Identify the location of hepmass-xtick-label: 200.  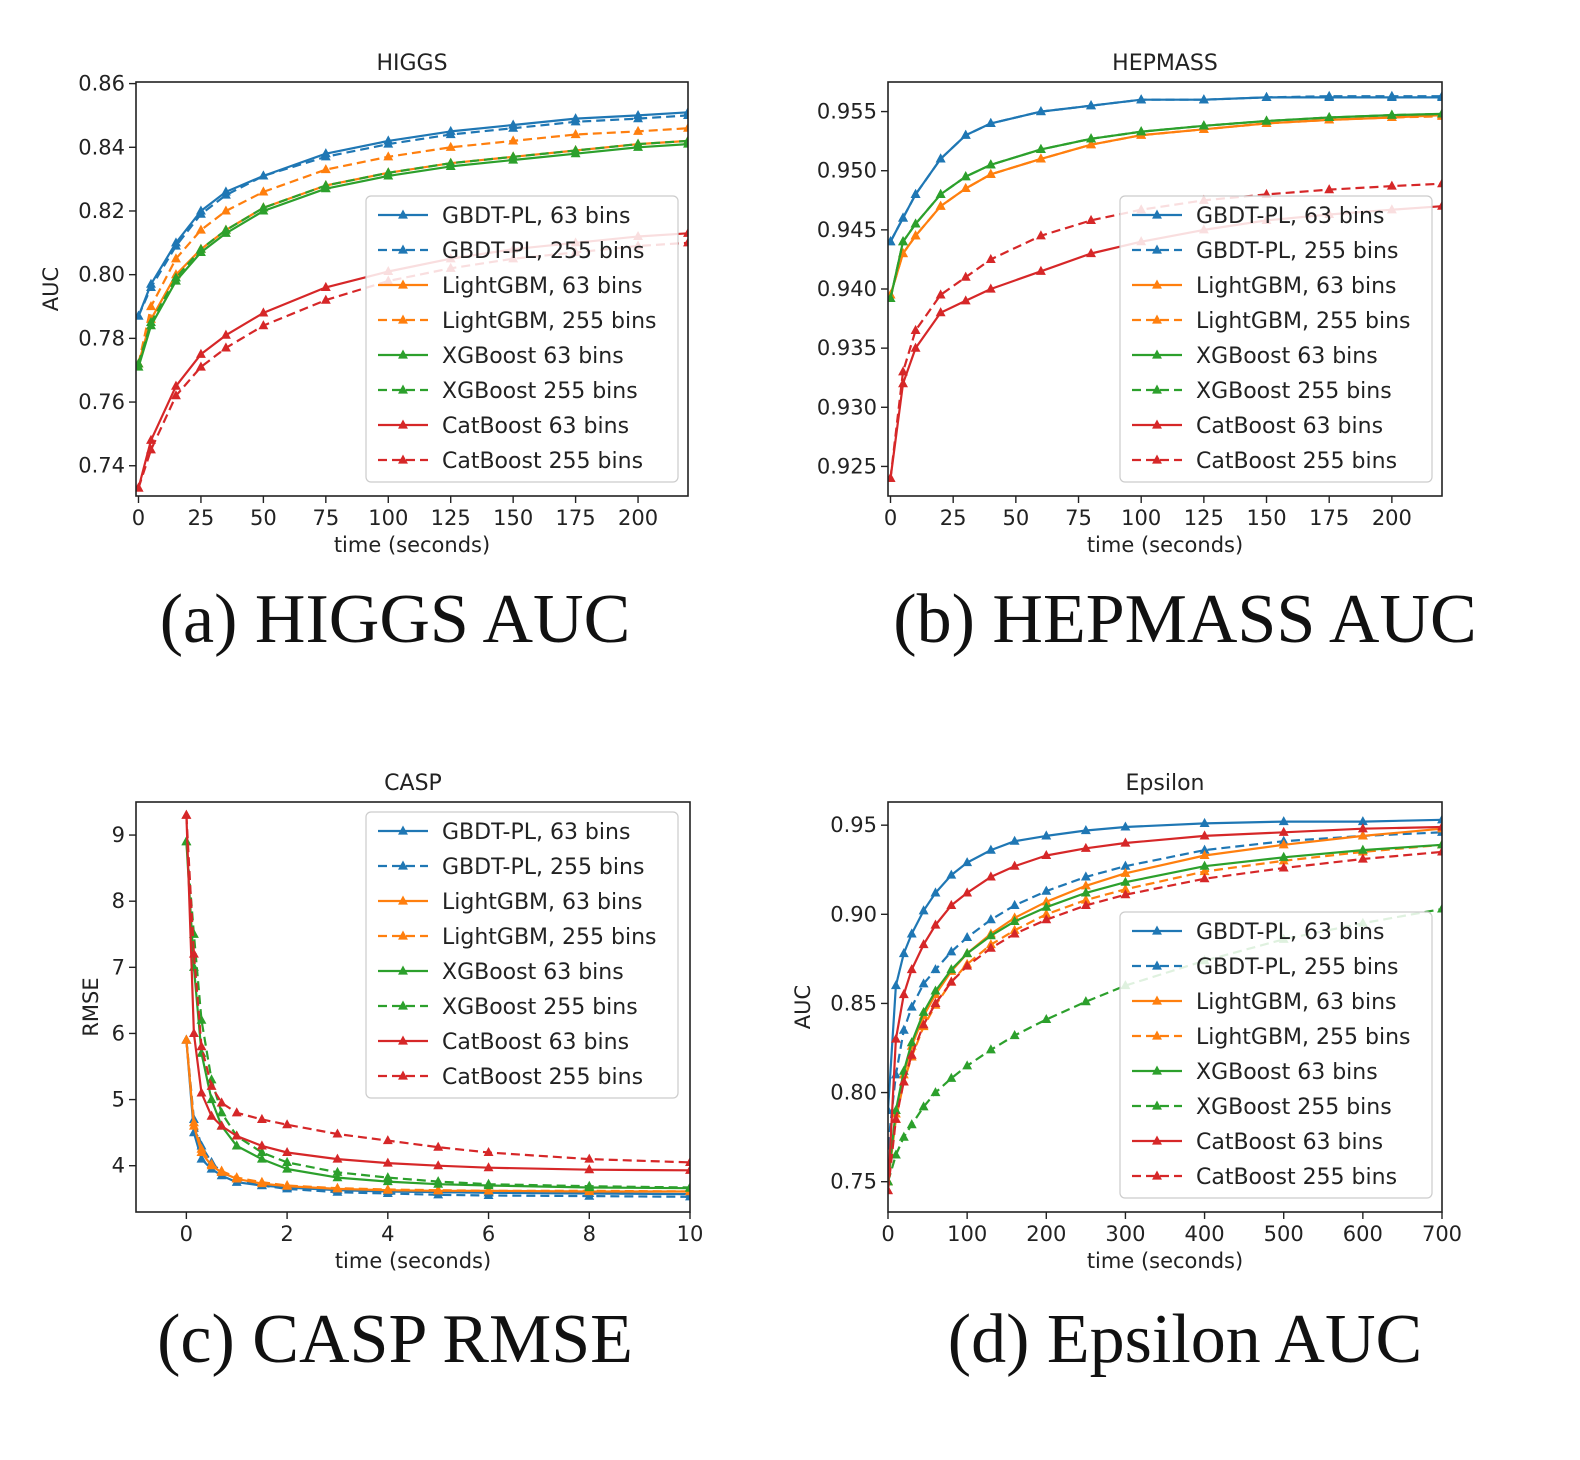
(1392, 518).